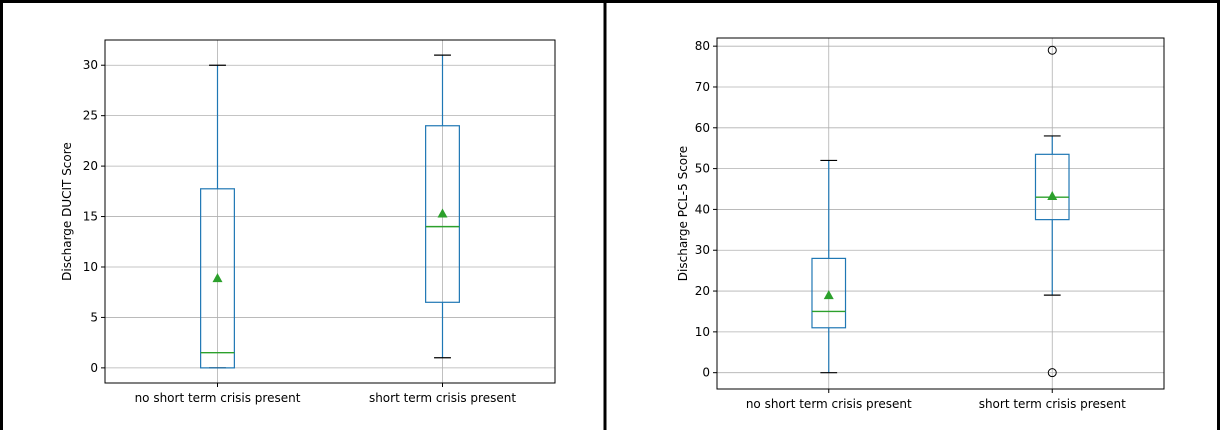 The height and width of the screenshot is (430, 1221). I want to click on y-tick-label: 80, so click(702, 46).